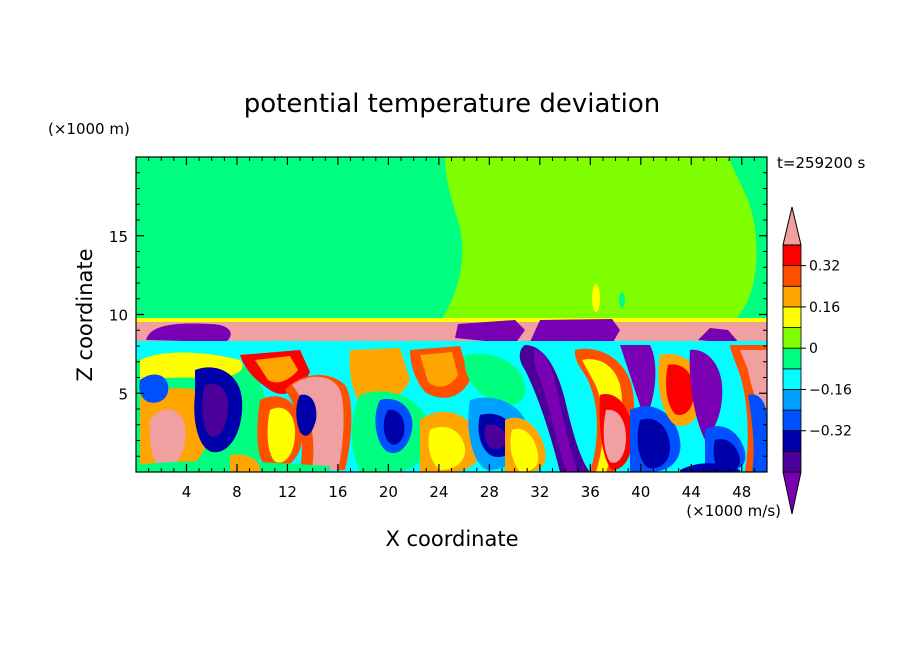 The image size is (904, 654). Describe the element at coordinates (438, 492) in the screenshot. I see `x-tick-label: 24` at that location.